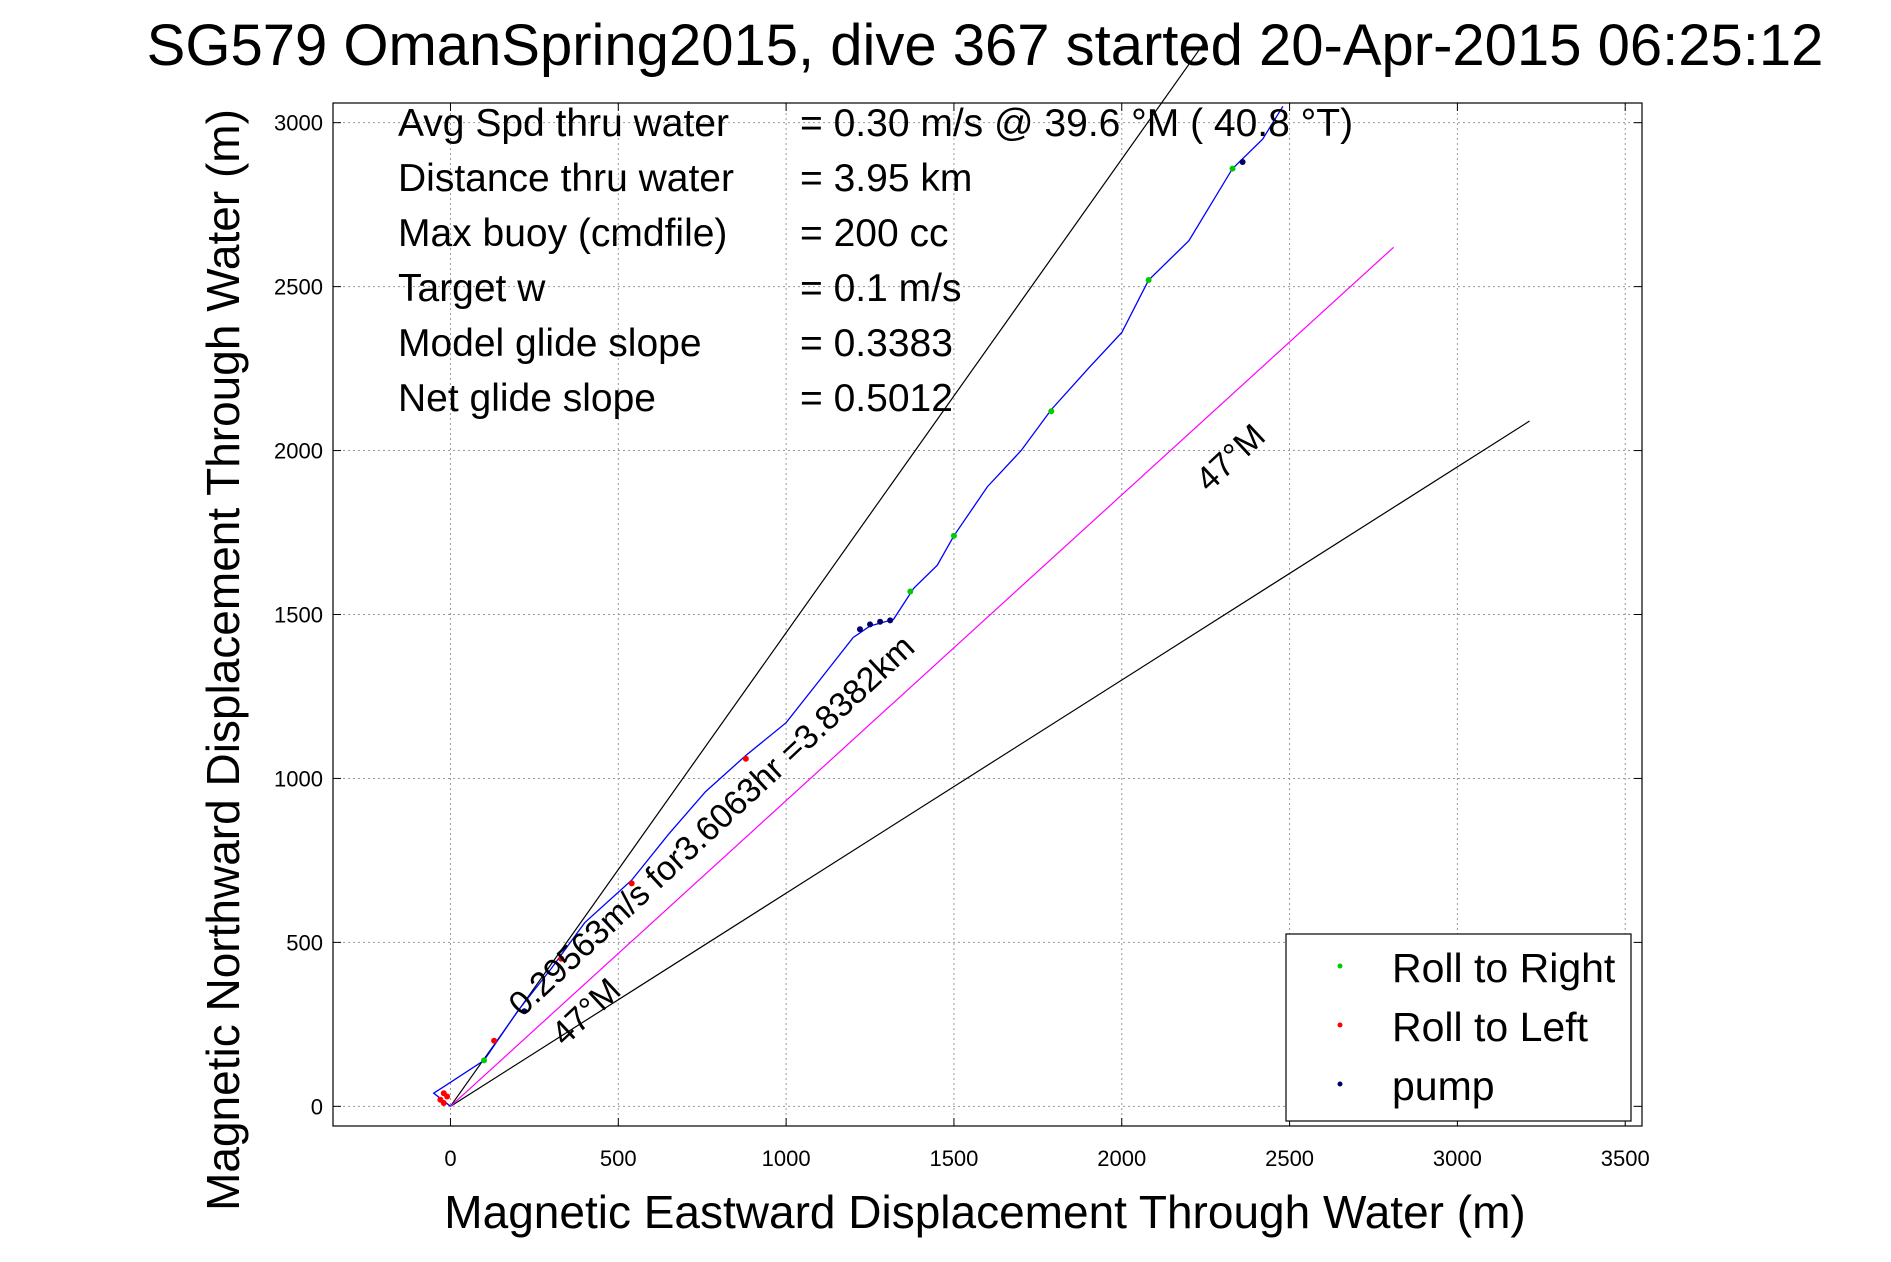 This screenshot has width=1891, height=1262. What do you see at coordinates (472, 288) in the screenshot?
I see `annotation-label: Target w` at bounding box center [472, 288].